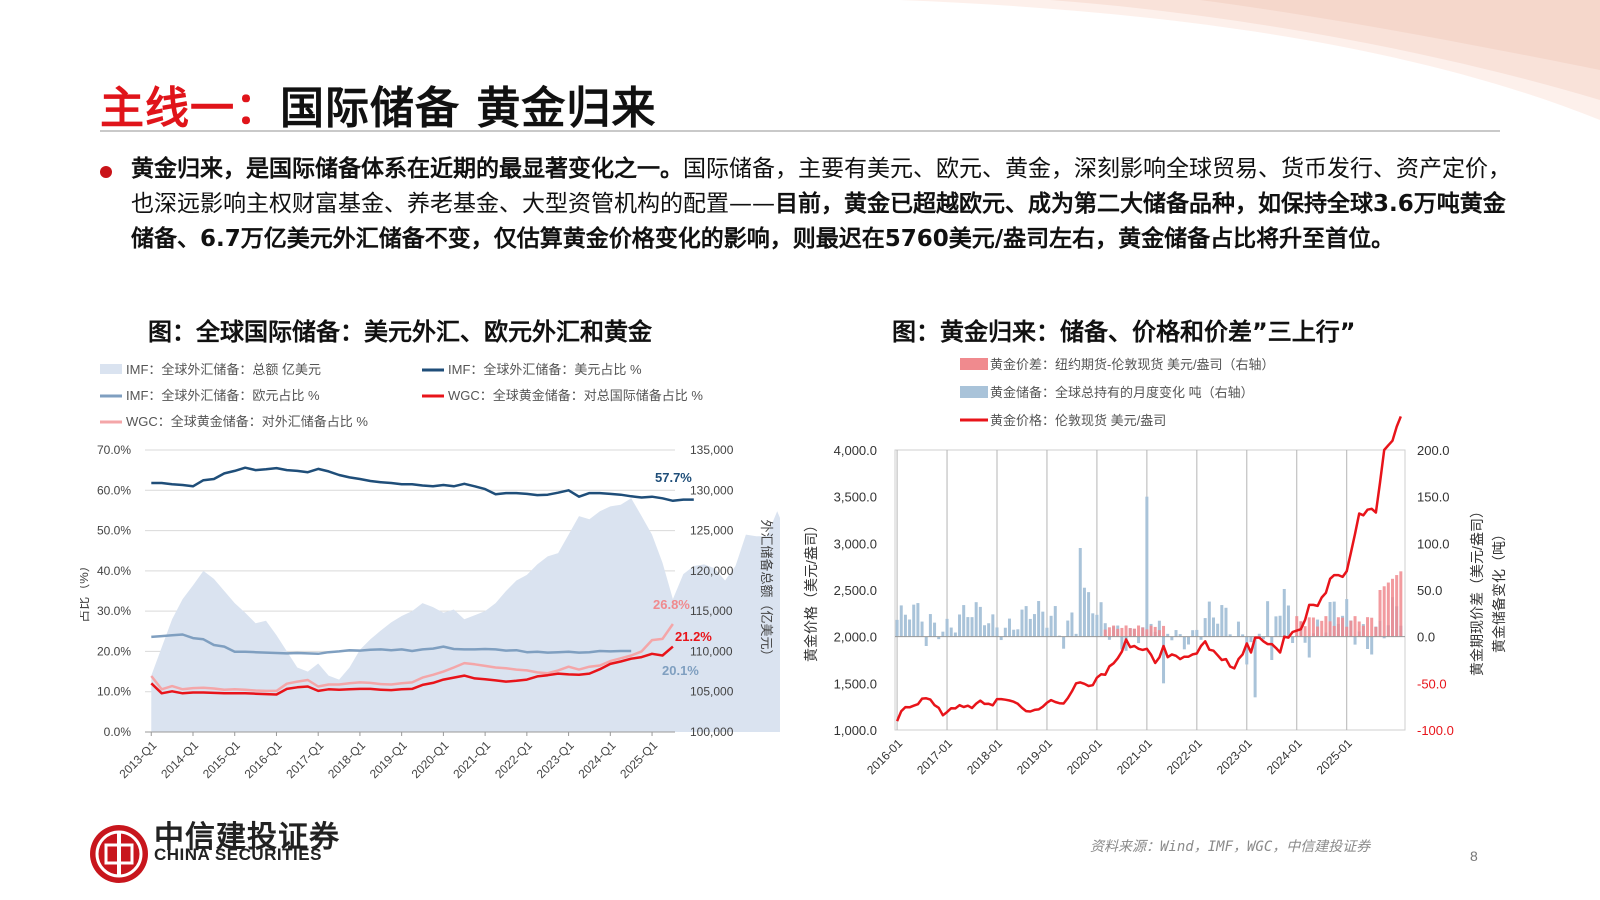  What do you see at coordinates (388, 759) in the screenshot?
I see `chart1-xtick-label: 2019-Q1` at bounding box center [388, 759].